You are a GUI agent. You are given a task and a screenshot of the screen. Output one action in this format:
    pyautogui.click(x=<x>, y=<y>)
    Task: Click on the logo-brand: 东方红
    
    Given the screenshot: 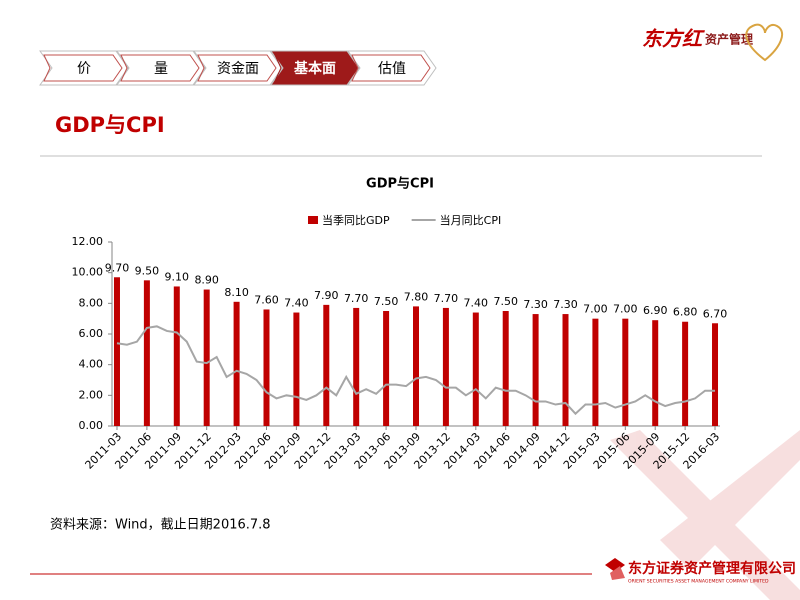 What is the action you would take?
    pyautogui.click(x=673, y=39)
    